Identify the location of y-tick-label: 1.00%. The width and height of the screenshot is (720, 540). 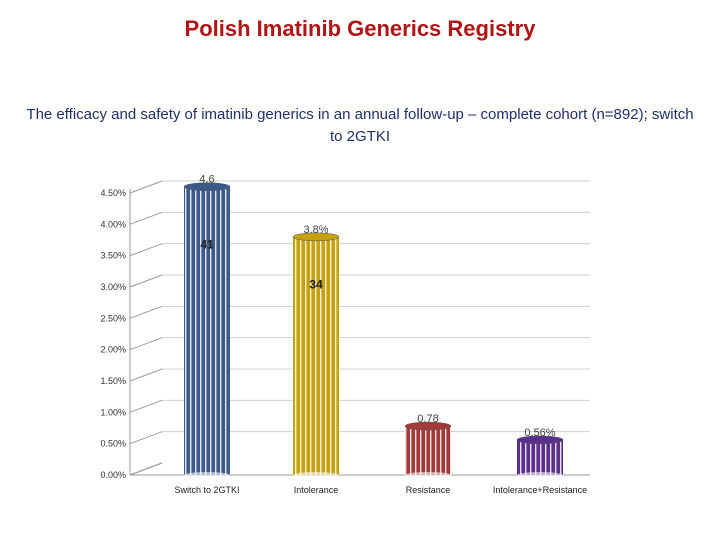
(113, 412).